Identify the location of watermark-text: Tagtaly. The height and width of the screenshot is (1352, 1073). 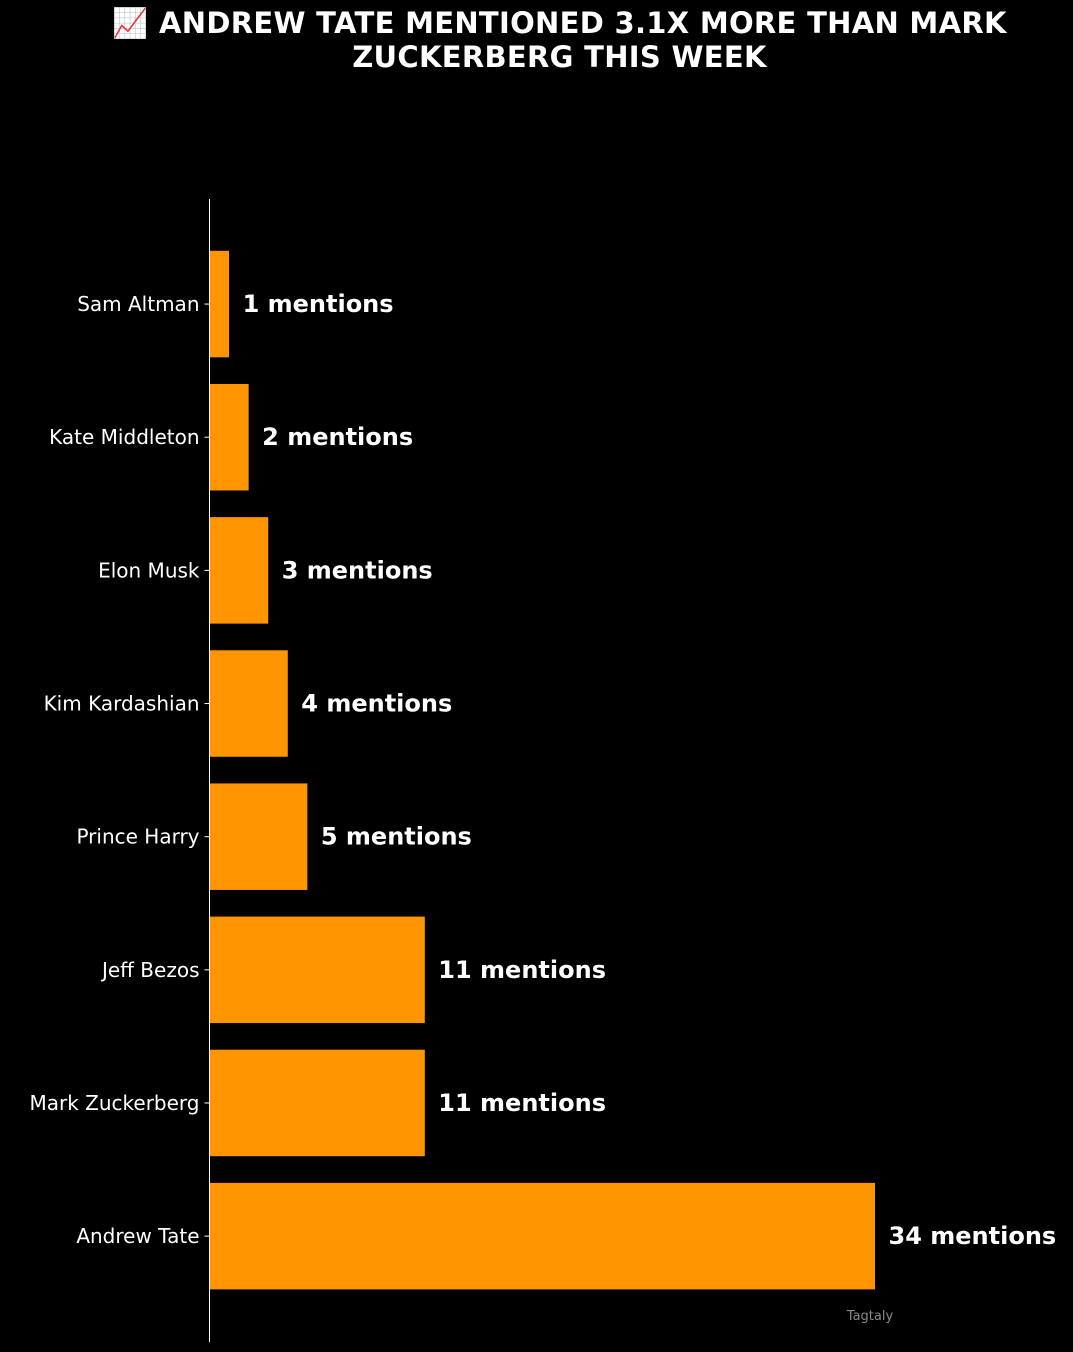
(870, 1316).